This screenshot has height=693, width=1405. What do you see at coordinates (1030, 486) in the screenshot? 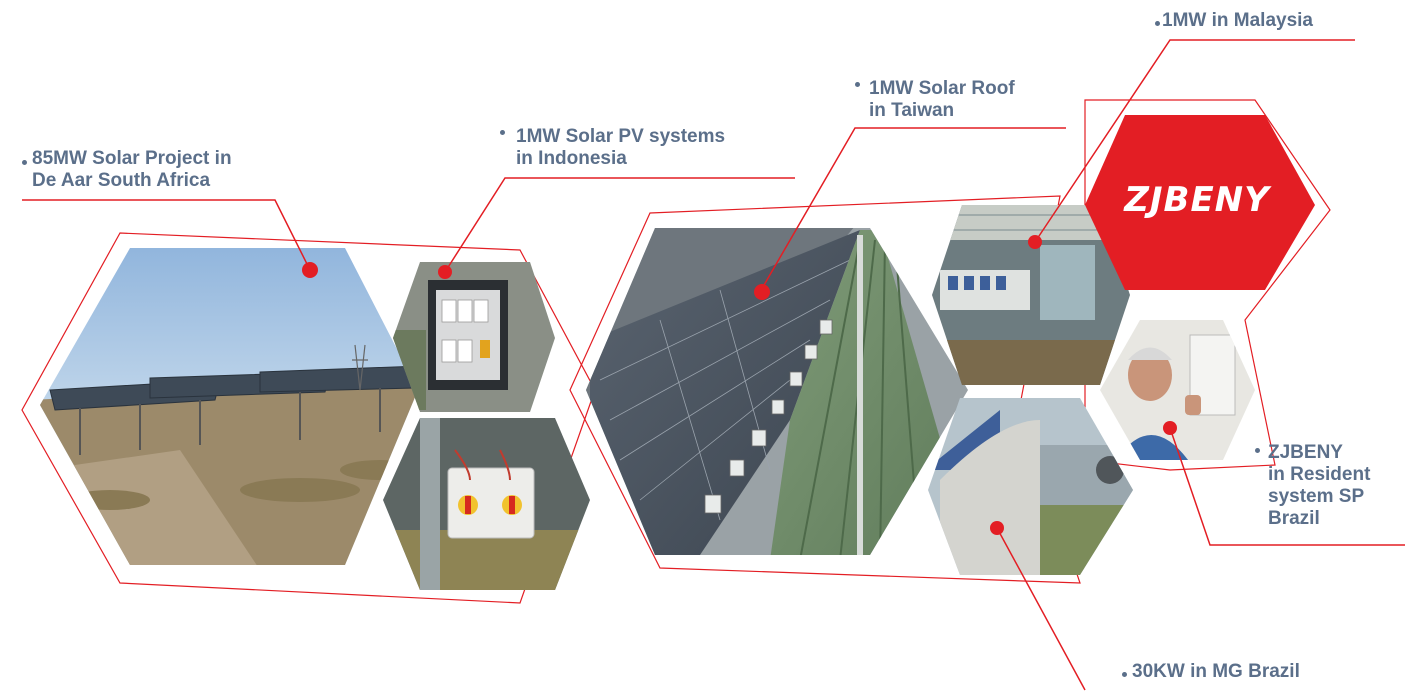
I see `photo-mg-brazil` at bounding box center [1030, 486].